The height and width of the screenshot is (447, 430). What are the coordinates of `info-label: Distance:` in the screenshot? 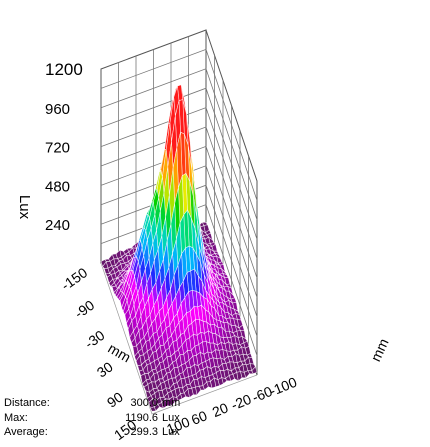 It's located at (27, 403).